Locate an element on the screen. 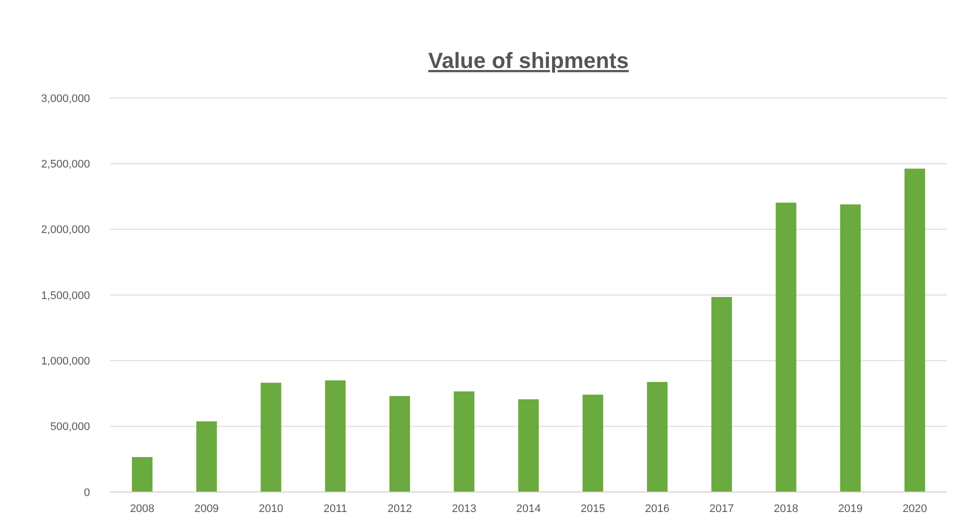 This screenshot has height=531, width=967. x-tick-label: 2012 is located at coordinates (399, 509).